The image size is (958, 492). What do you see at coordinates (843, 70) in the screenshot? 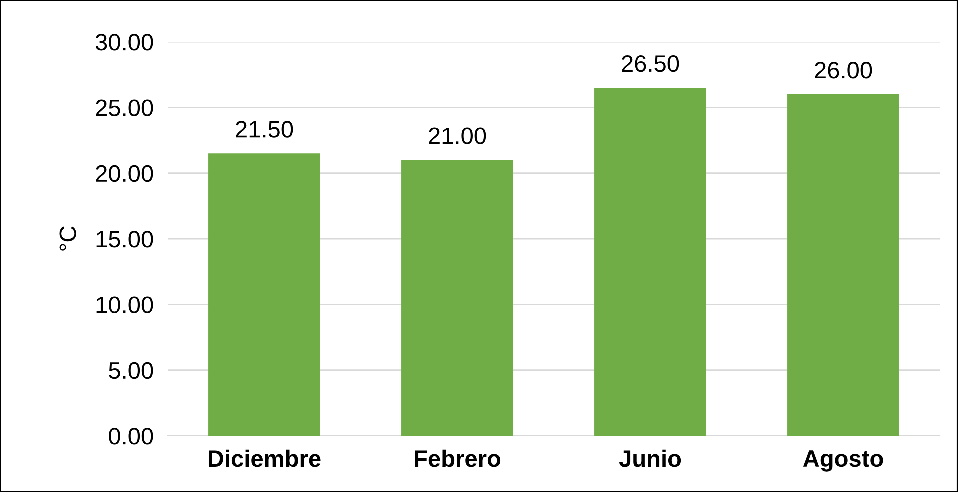
I see `data-label: 26.00` at bounding box center [843, 70].